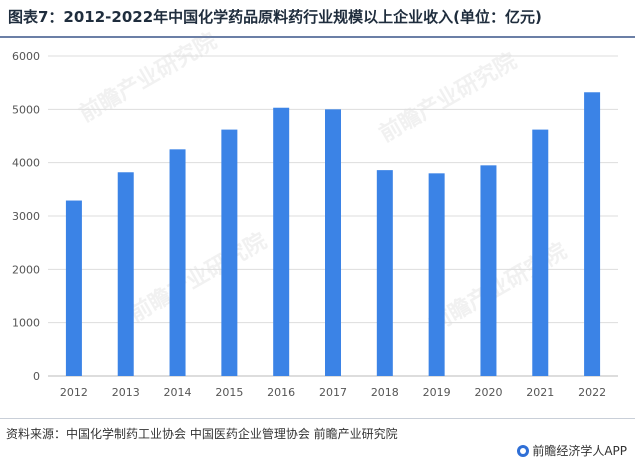 This screenshot has height=465, width=635. Describe the element at coordinates (26, 56) in the screenshot. I see `y-tick-label: 6000` at that location.